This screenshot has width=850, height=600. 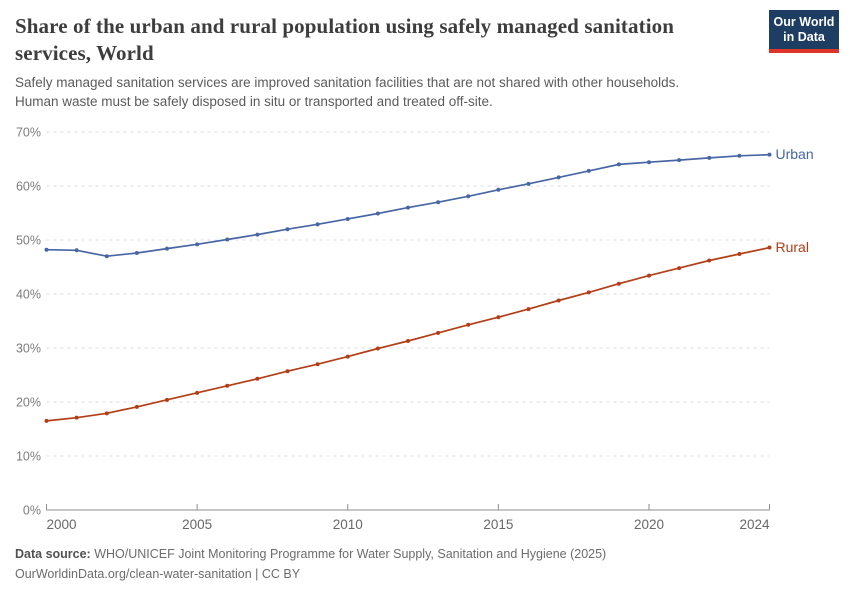 I want to click on y-tick-label: 20%, so click(x=28, y=403).